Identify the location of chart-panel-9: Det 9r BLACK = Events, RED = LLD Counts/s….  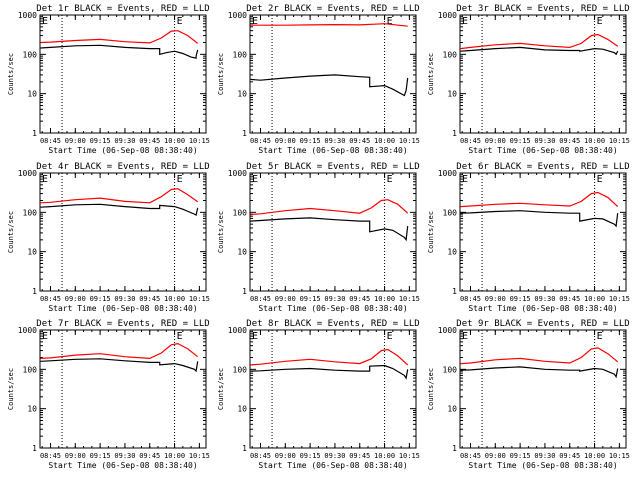
(528, 394).